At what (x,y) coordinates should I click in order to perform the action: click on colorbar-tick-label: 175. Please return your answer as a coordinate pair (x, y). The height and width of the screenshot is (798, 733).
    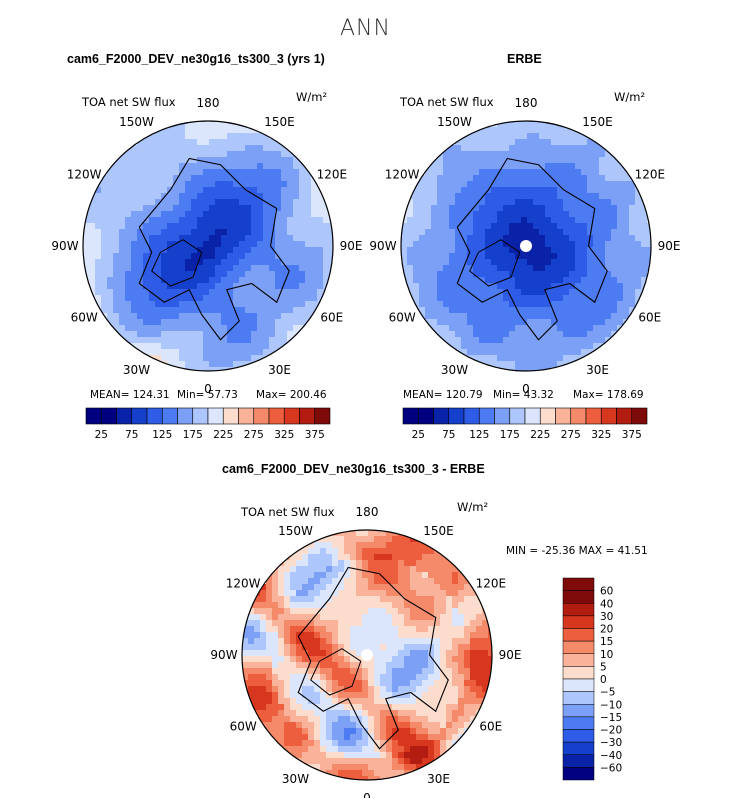
    Looking at the image, I should click on (193, 435).